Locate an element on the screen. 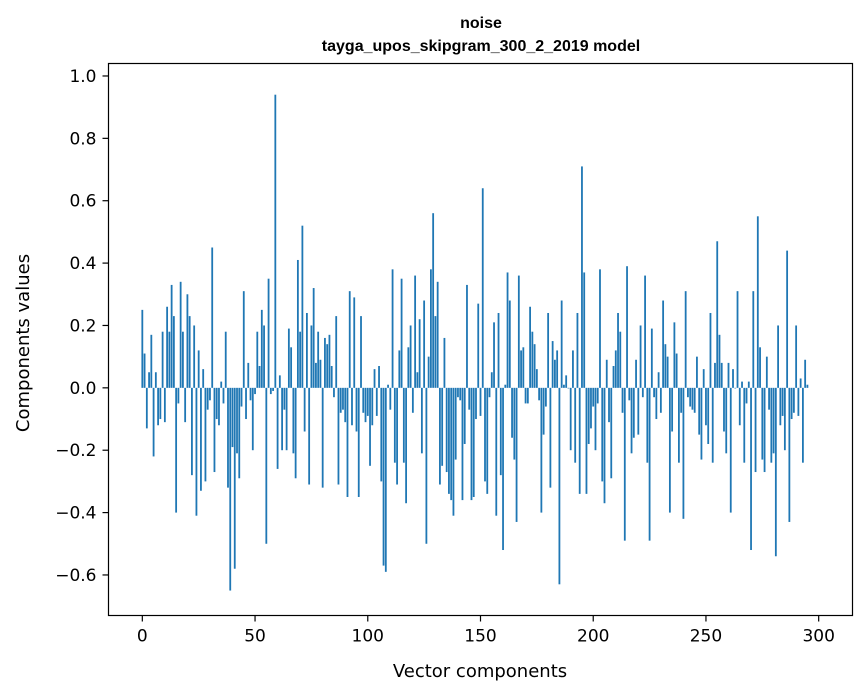  x-tick-label: 250 is located at coordinates (706, 637).